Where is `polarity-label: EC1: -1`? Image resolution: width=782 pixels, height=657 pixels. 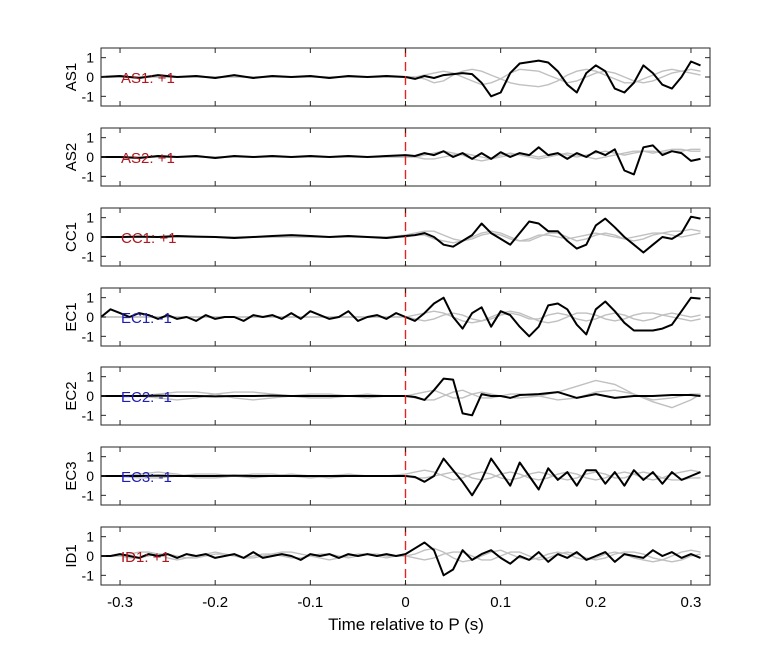 polarity-label: EC1: -1 is located at coordinates (146, 318).